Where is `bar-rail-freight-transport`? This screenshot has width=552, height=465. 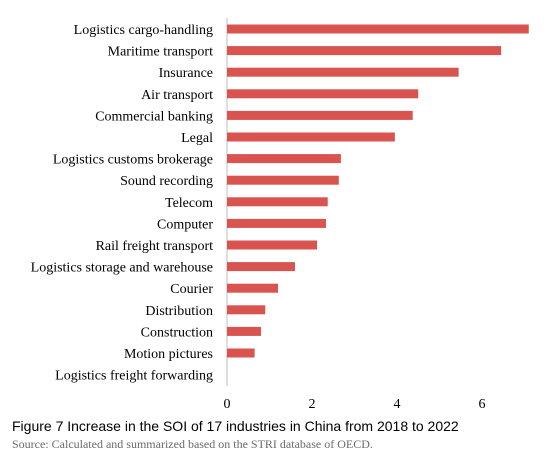 bar-rail-freight-transport is located at coordinates (272, 245).